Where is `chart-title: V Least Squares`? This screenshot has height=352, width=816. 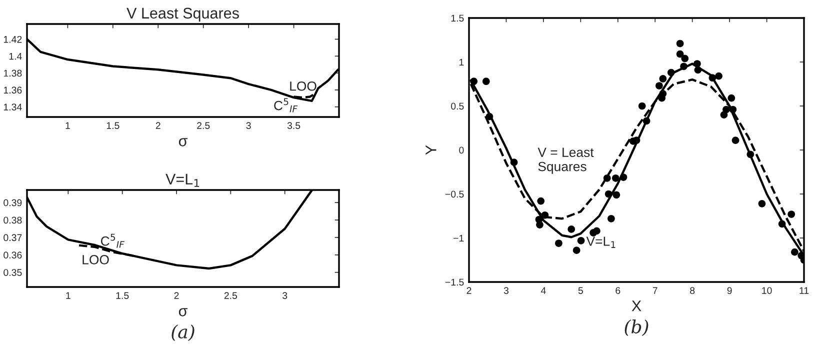 chart-title: V Least Squares is located at coordinates (182, 15).